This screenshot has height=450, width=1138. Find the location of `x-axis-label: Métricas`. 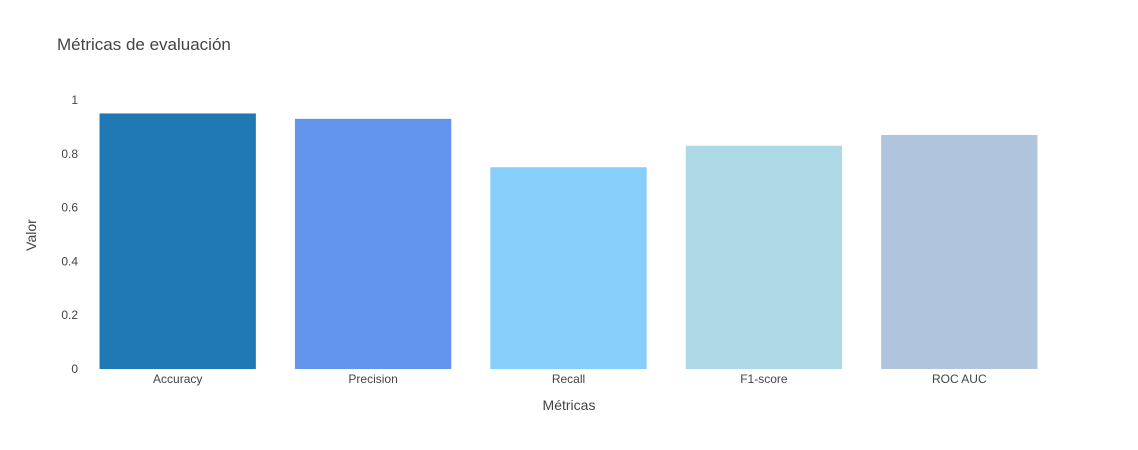

x-axis-label: Métricas is located at coordinates (569, 405).